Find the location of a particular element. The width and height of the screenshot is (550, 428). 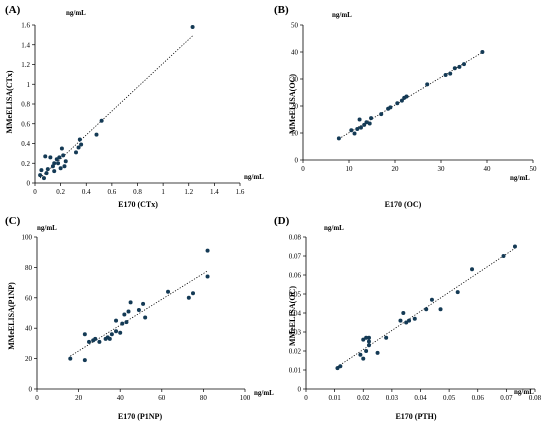

x-tick-label-d: 0.04 is located at coordinates (420, 398).